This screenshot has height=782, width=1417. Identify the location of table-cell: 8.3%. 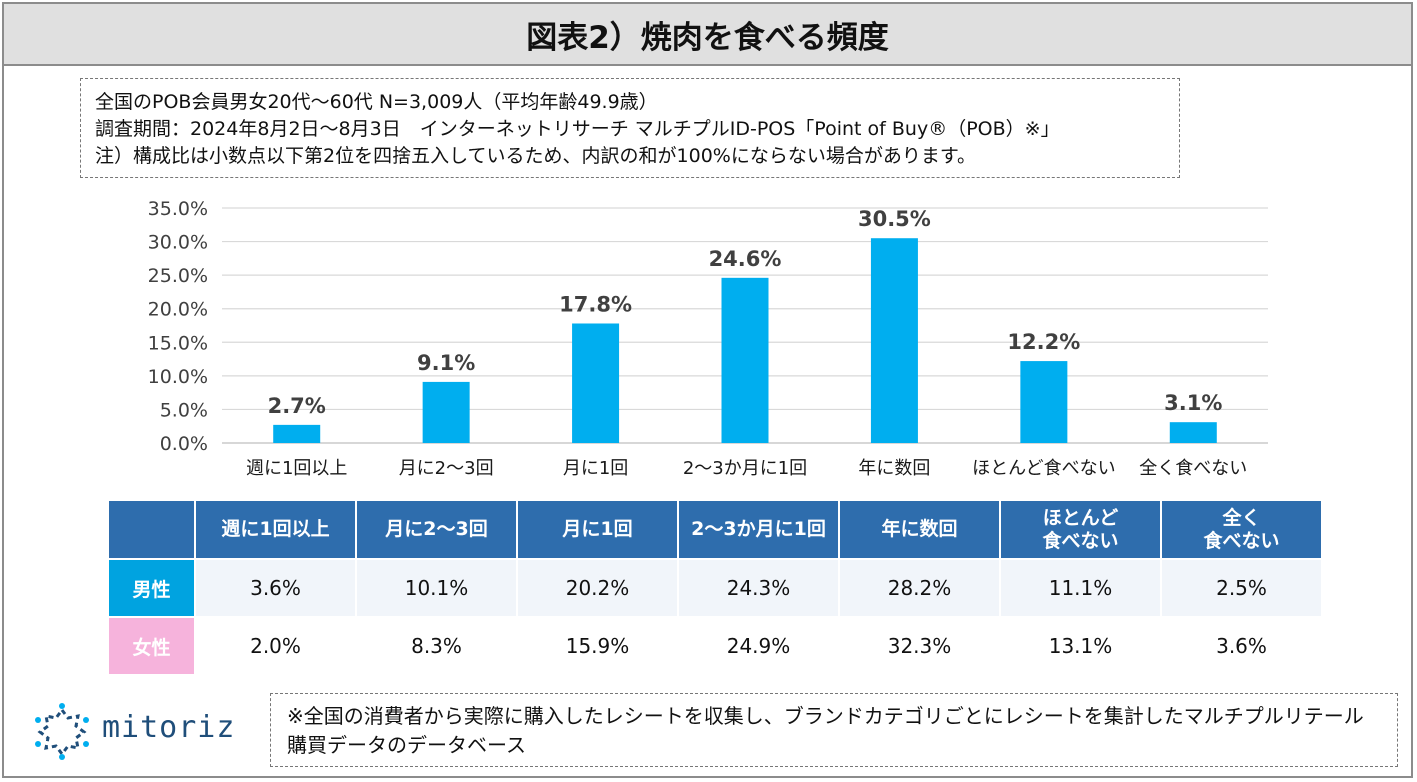
(436, 646).